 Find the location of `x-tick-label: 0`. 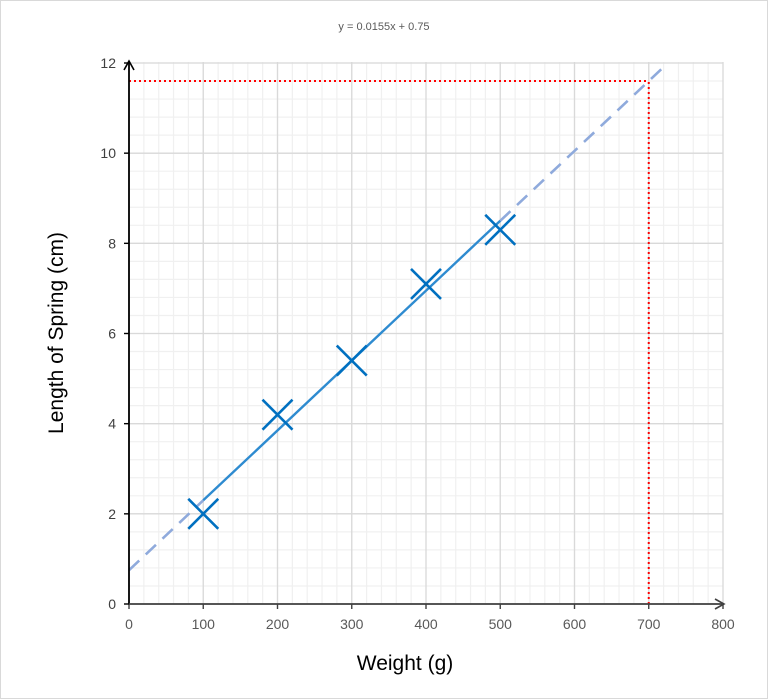

x-tick-label: 0 is located at coordinates (129, 624).